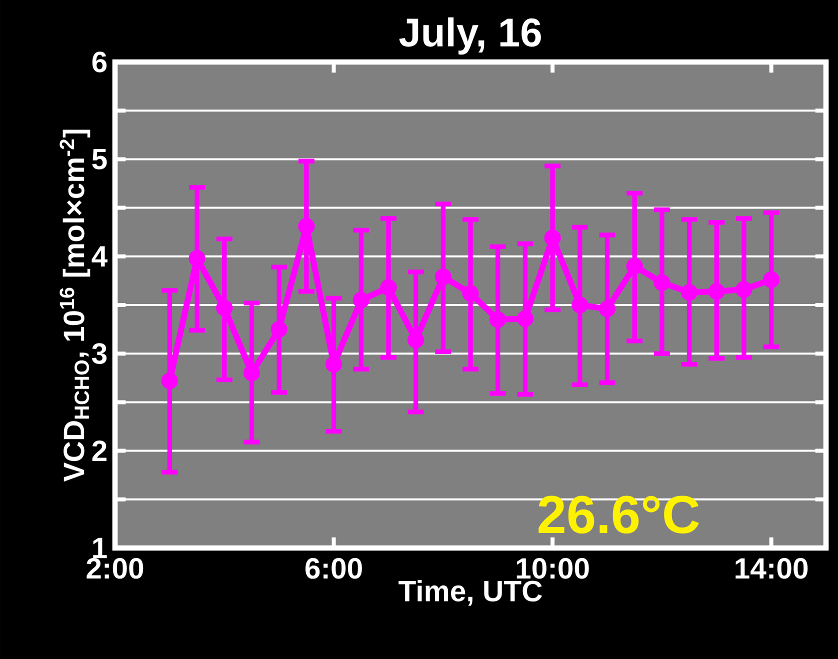 The height and width of the screenshot is (659, 838). I want to click on x-axis-title: Time, UTC, so click(470, 593).